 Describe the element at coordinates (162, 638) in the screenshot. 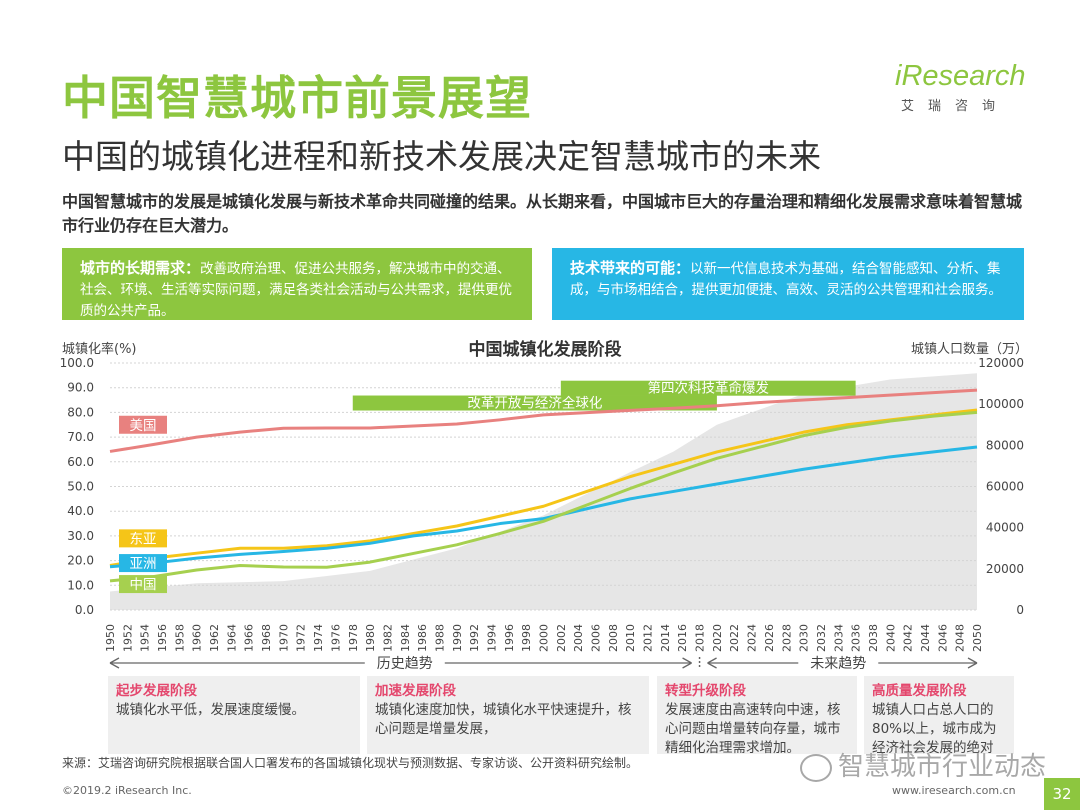

I see `x-tick-label: 1956` at that location.